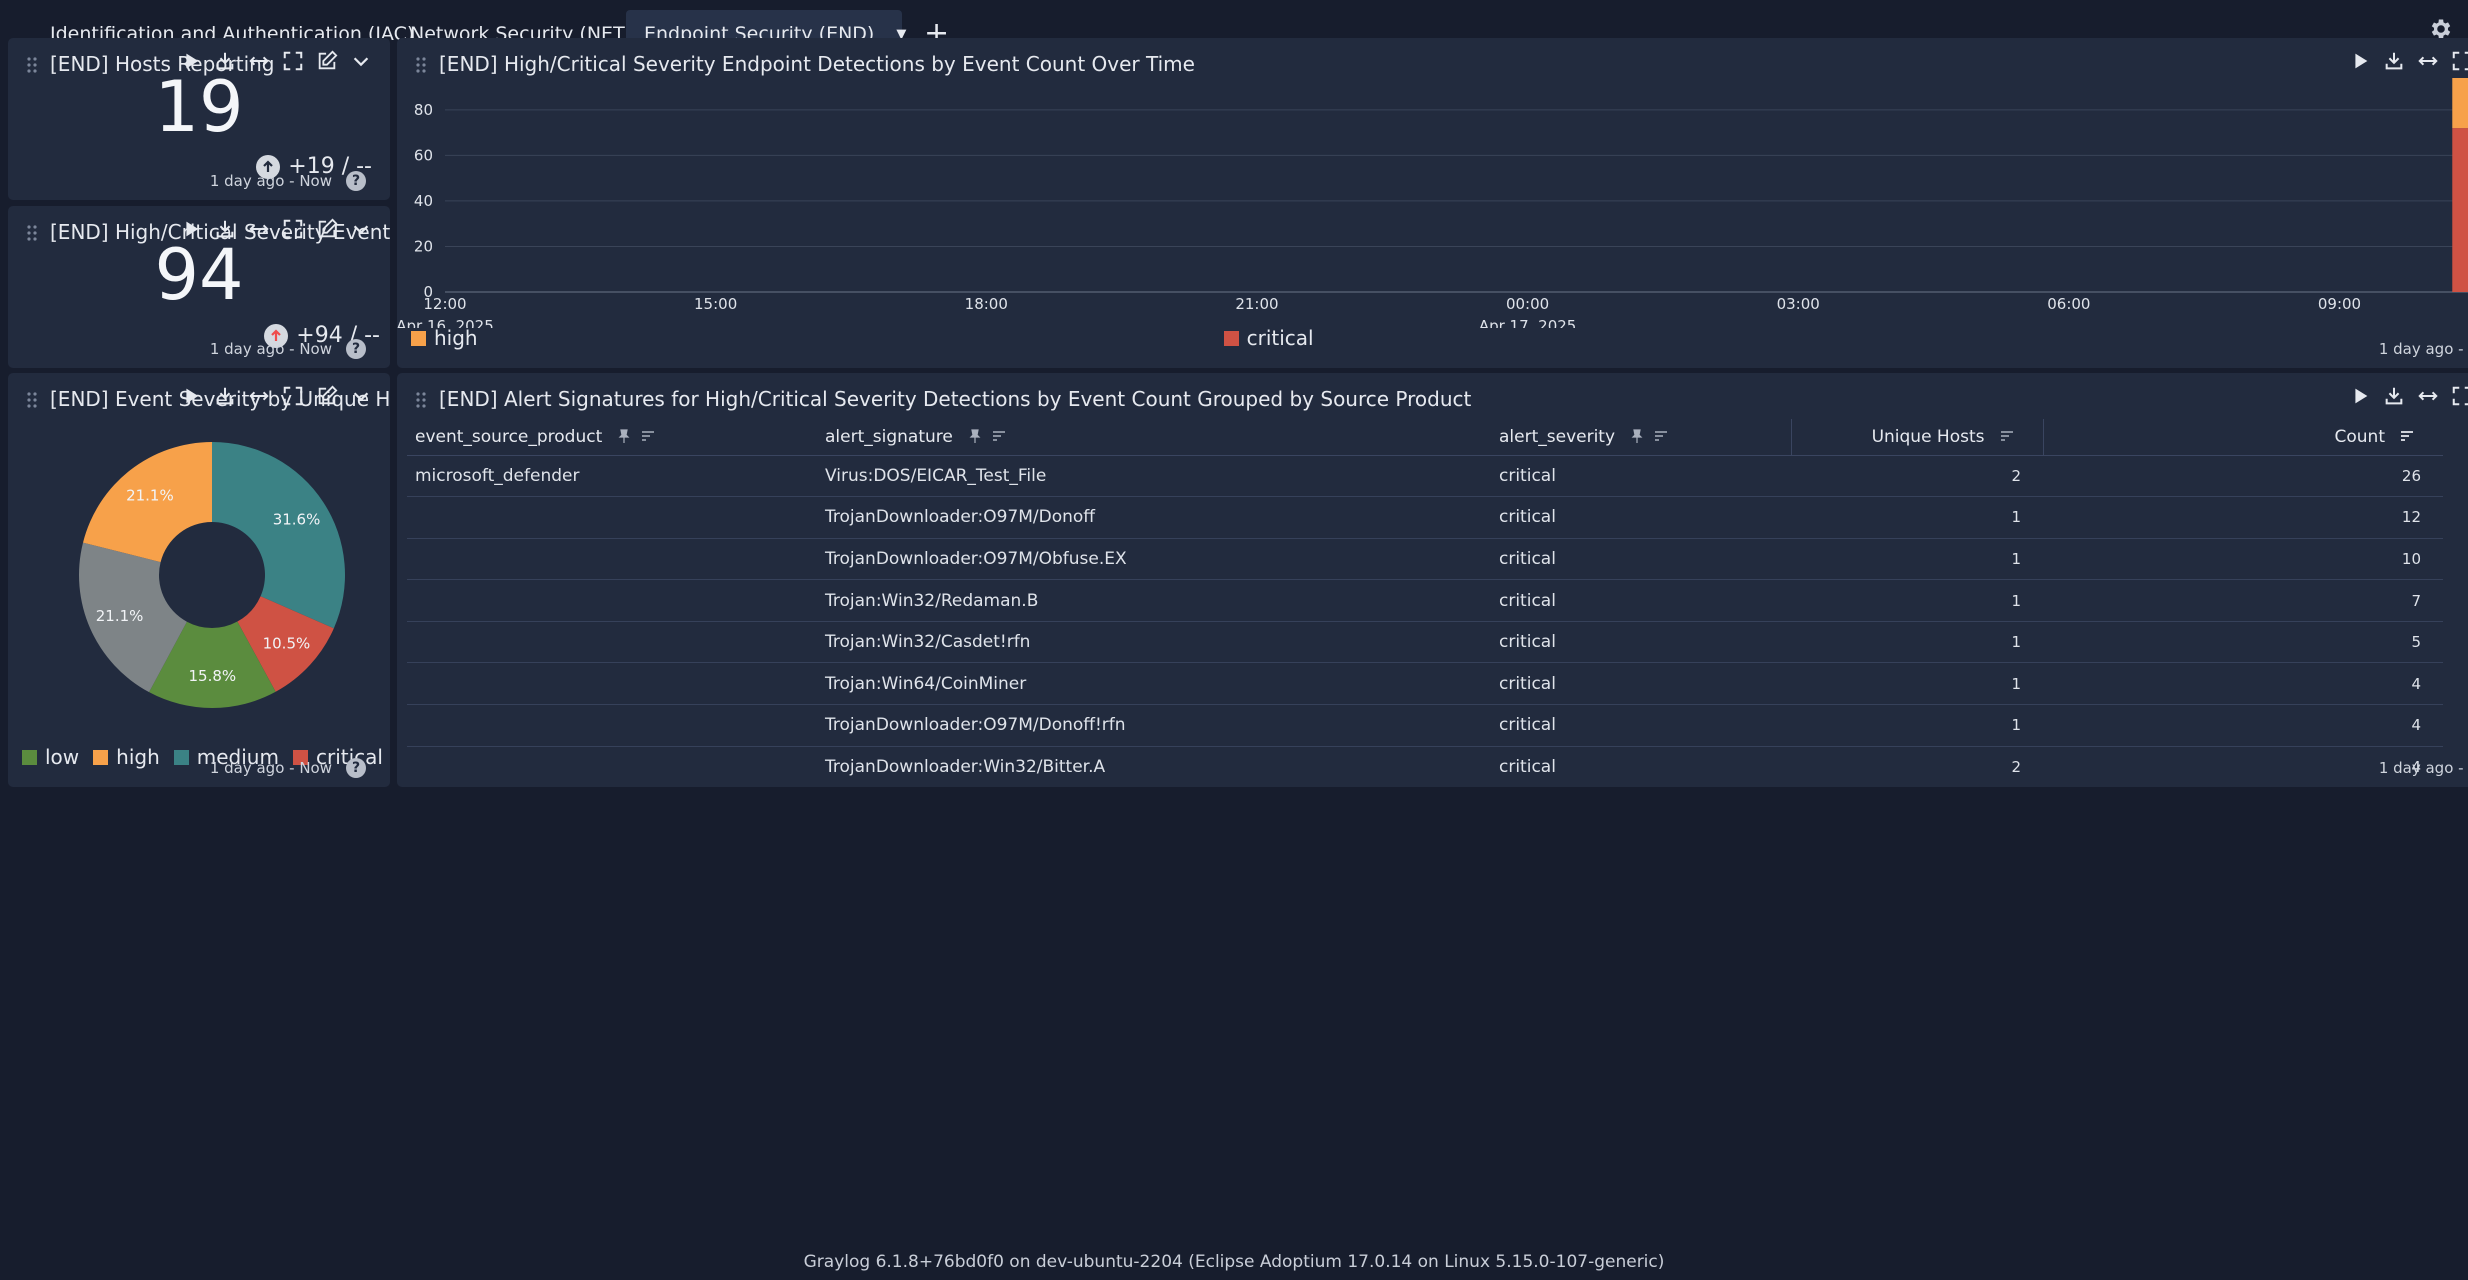 This screenshot has height=1280, width=2468. What do you see at coordinates (199, 107) in the screenshot?
I see `hosts-count: 19` at bounding box center [199, 107].